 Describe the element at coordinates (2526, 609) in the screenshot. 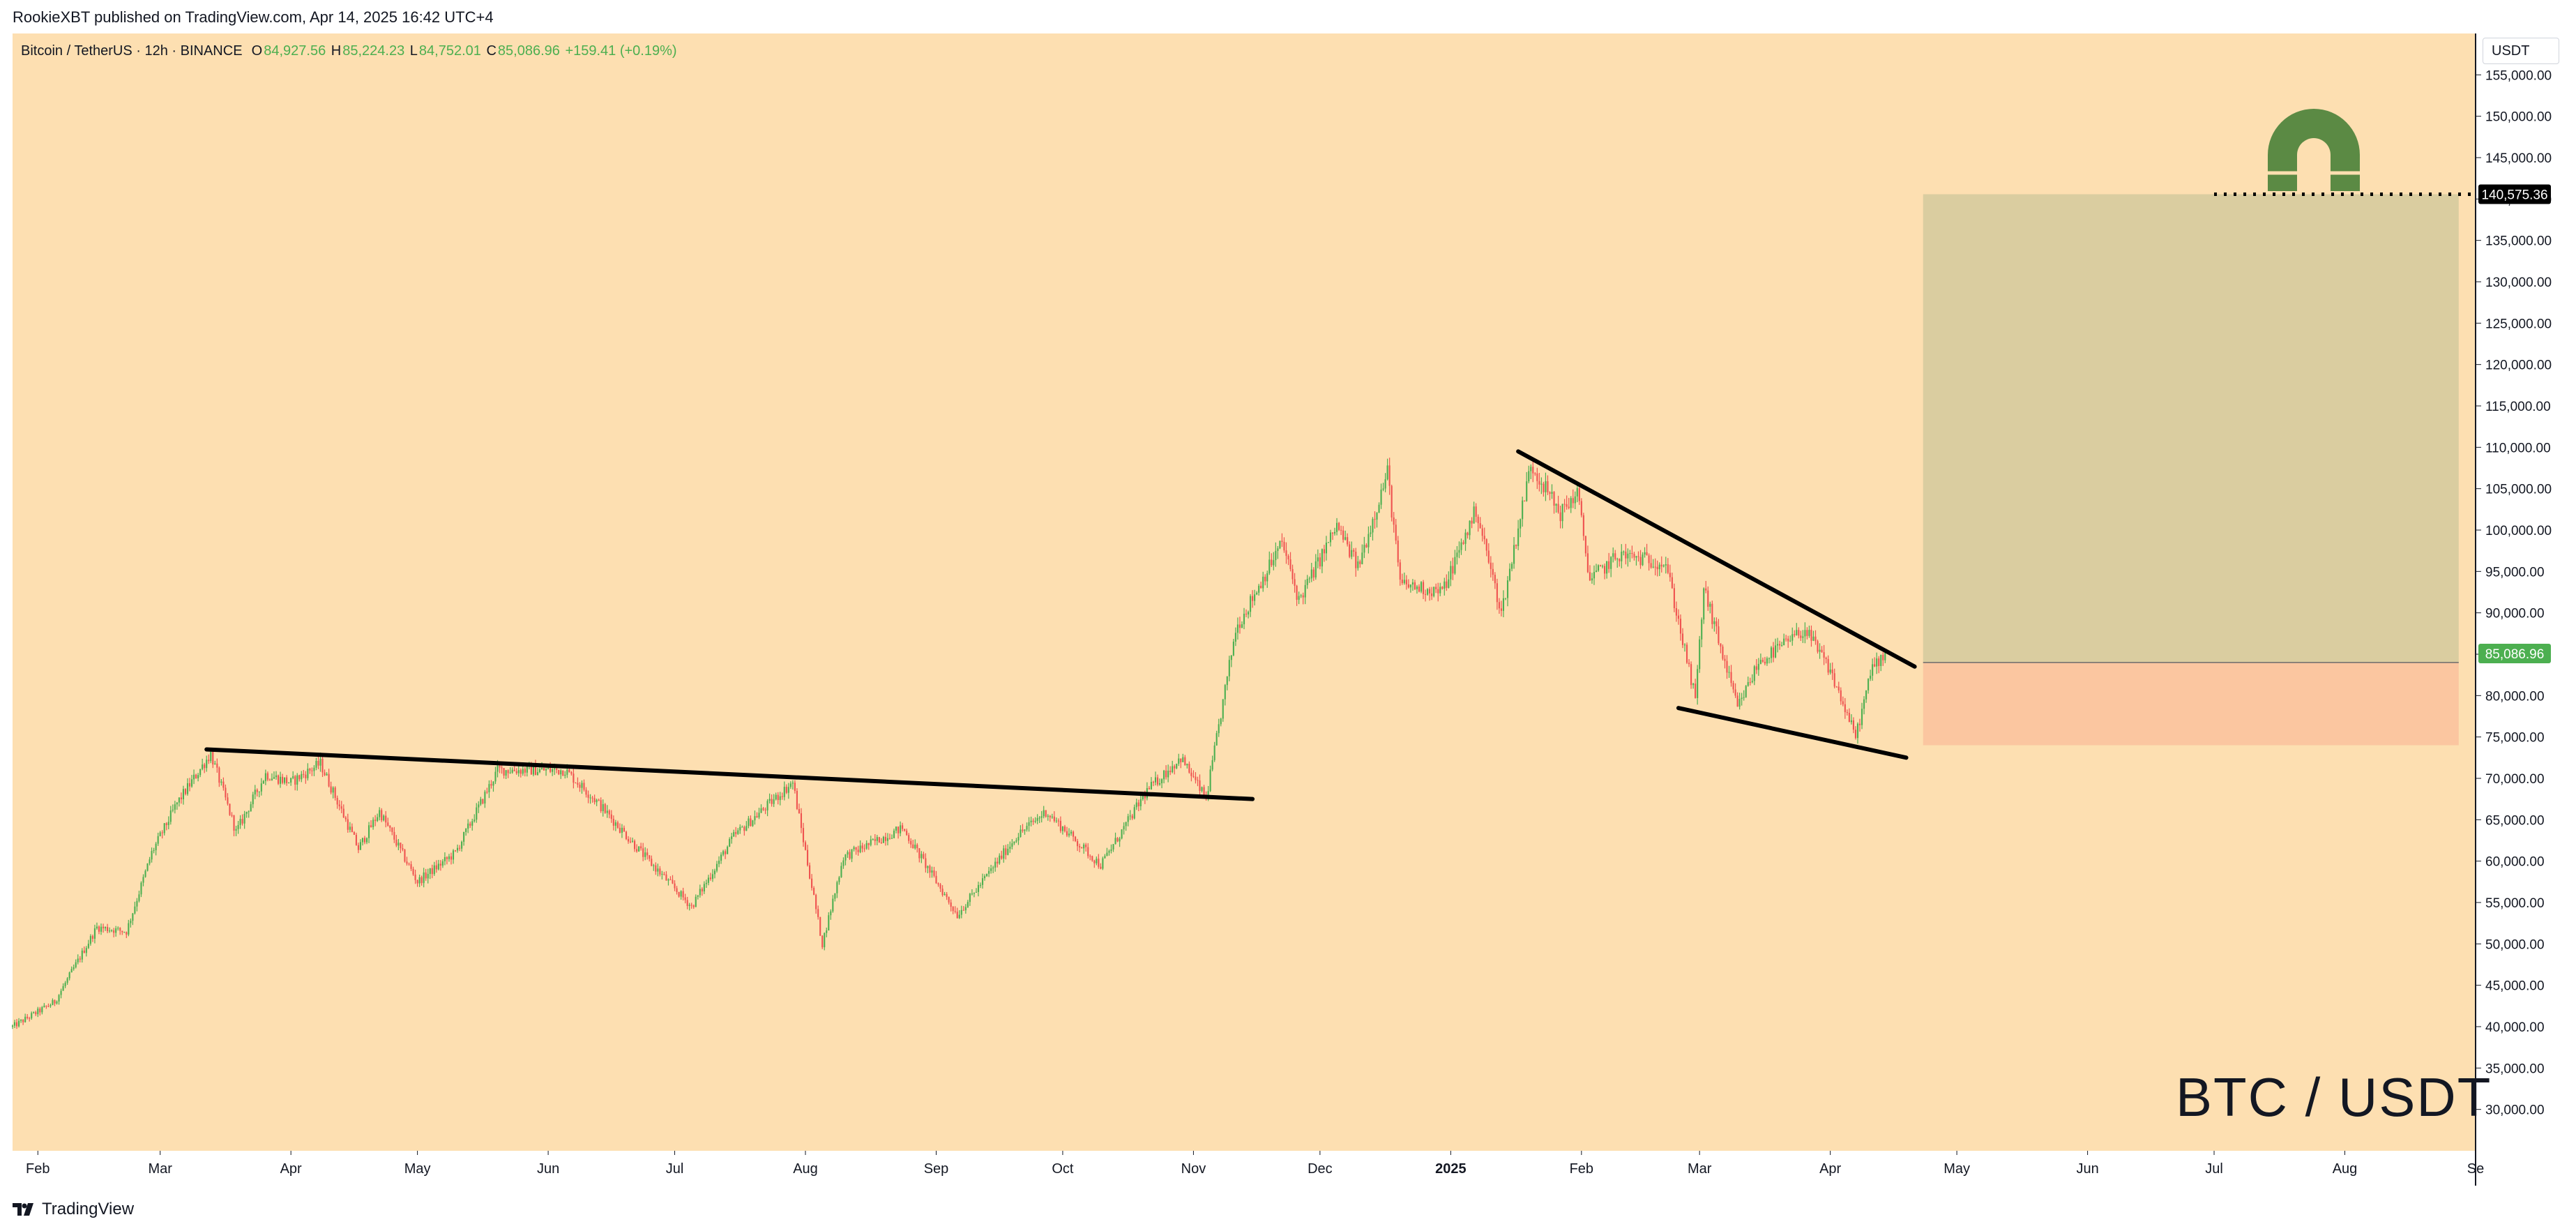

I see `price-axis` at that location.